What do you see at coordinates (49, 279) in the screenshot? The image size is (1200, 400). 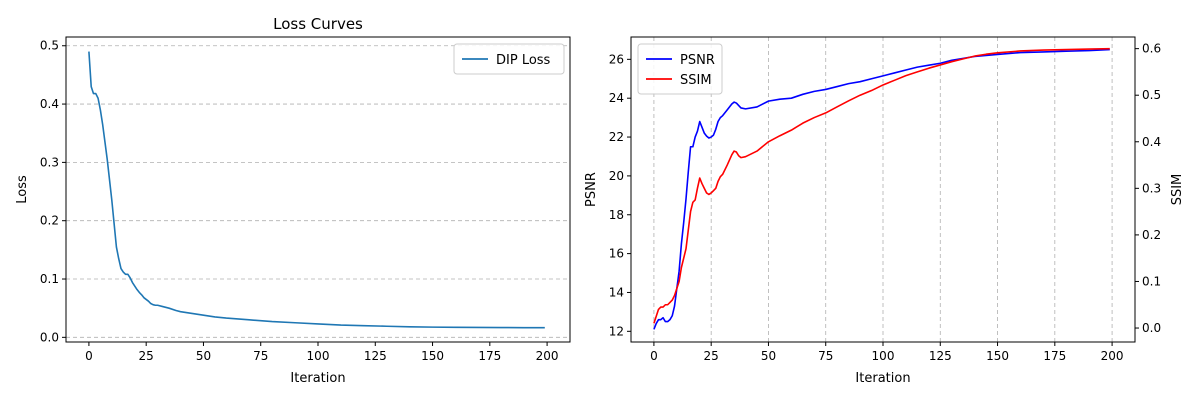 I see `y-tick-label: 0.1` at bounding box center [49, 279].